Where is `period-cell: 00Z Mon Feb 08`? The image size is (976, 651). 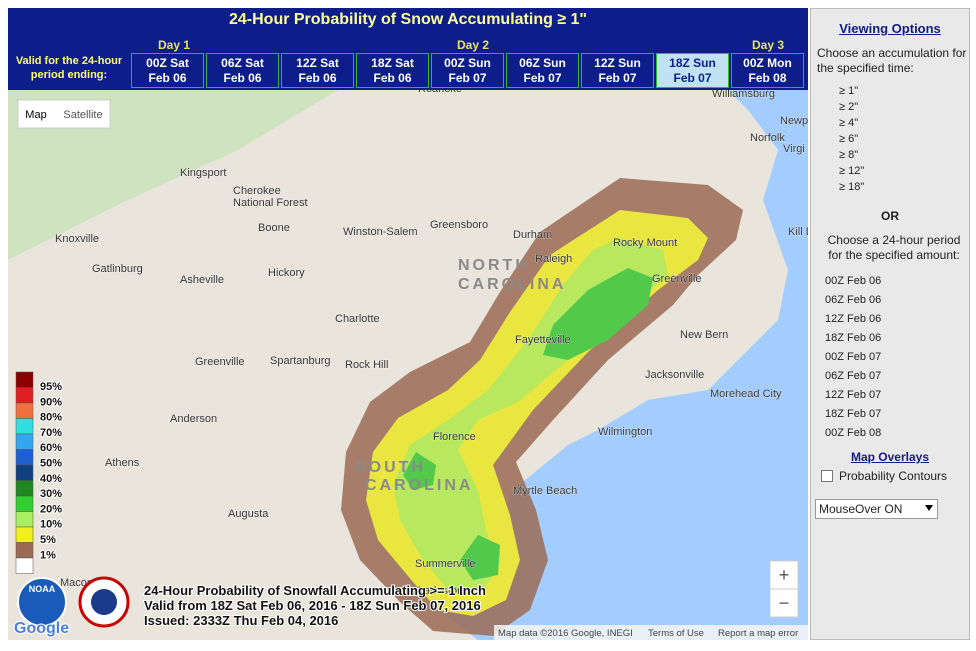
period-cell: 00Z Mon Feb 08 is located at coordinates (767, 70).